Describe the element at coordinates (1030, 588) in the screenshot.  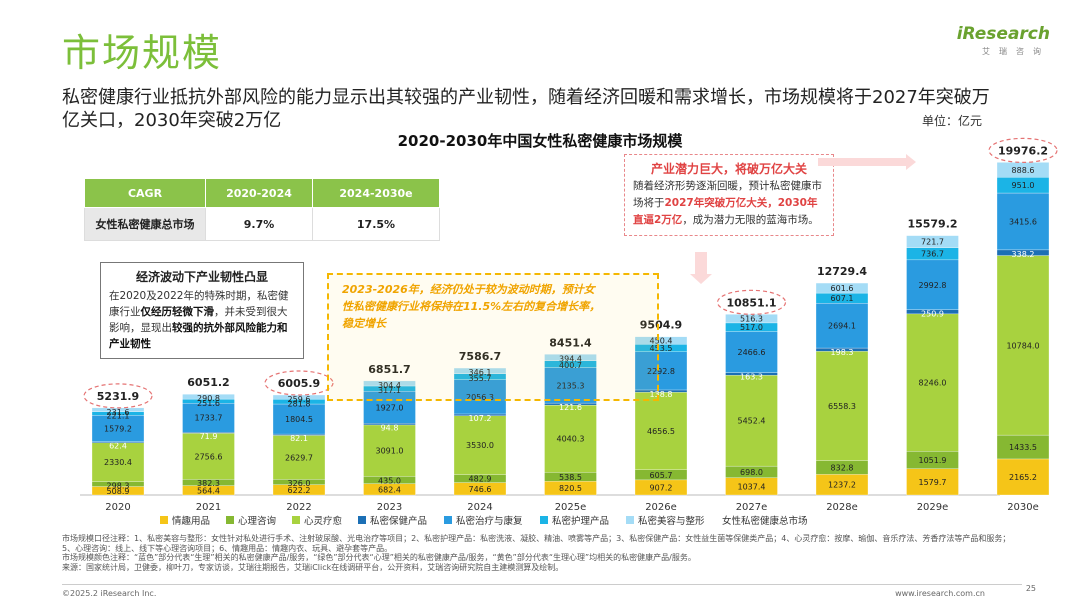
I see `page-number: 25` at that location.